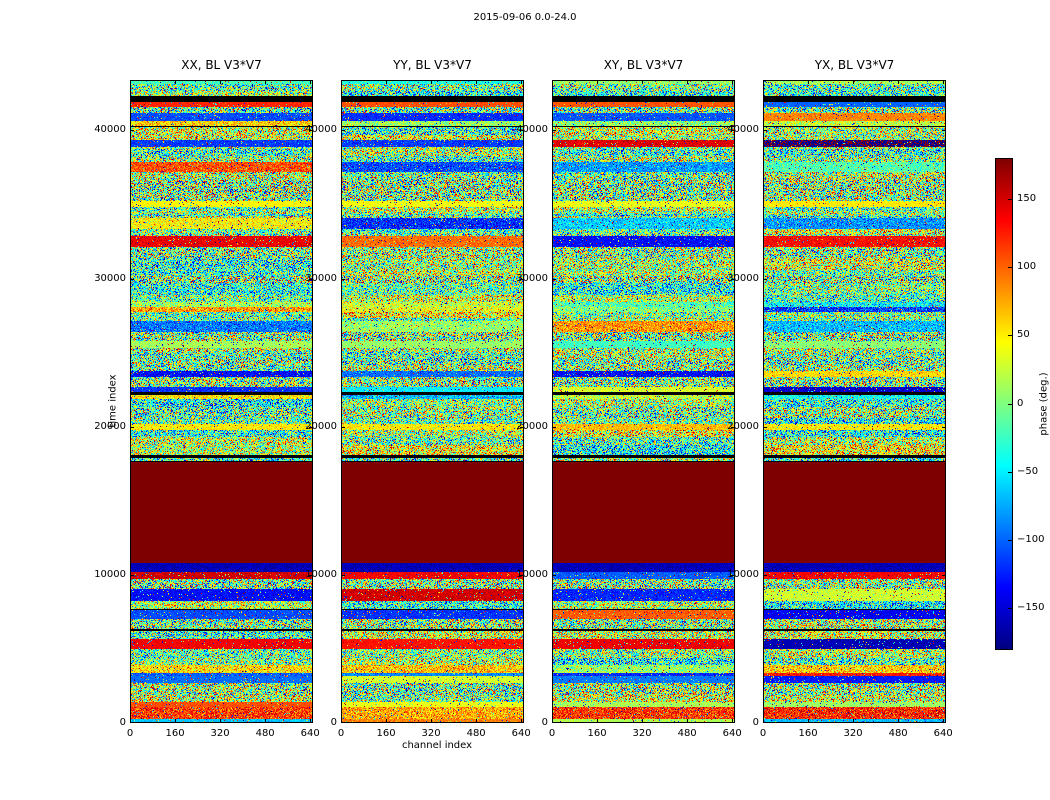  Describe the element at coordinates (221, 65) in the screenshot. I see `panel-title-xx: XX, BL V3*V7` at that location.